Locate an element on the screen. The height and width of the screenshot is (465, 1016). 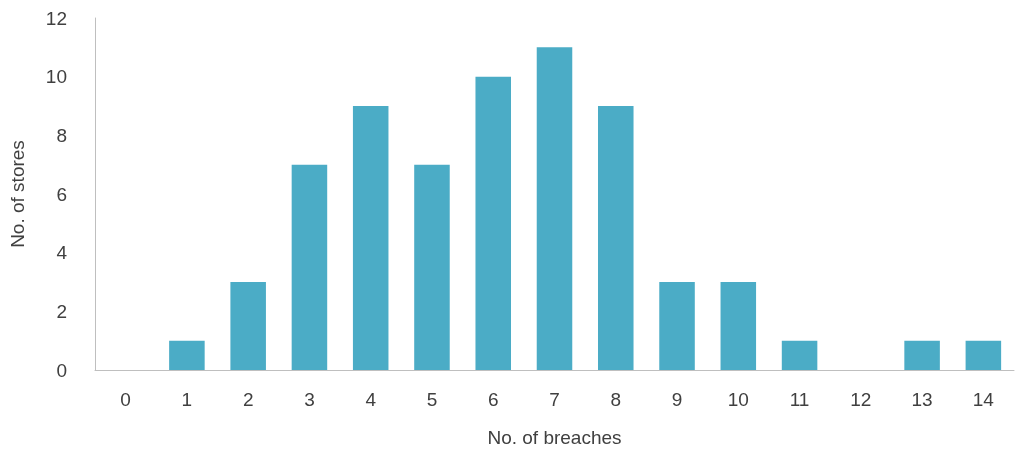
x-tick-label: 7 is located at coordinates (554, 399).